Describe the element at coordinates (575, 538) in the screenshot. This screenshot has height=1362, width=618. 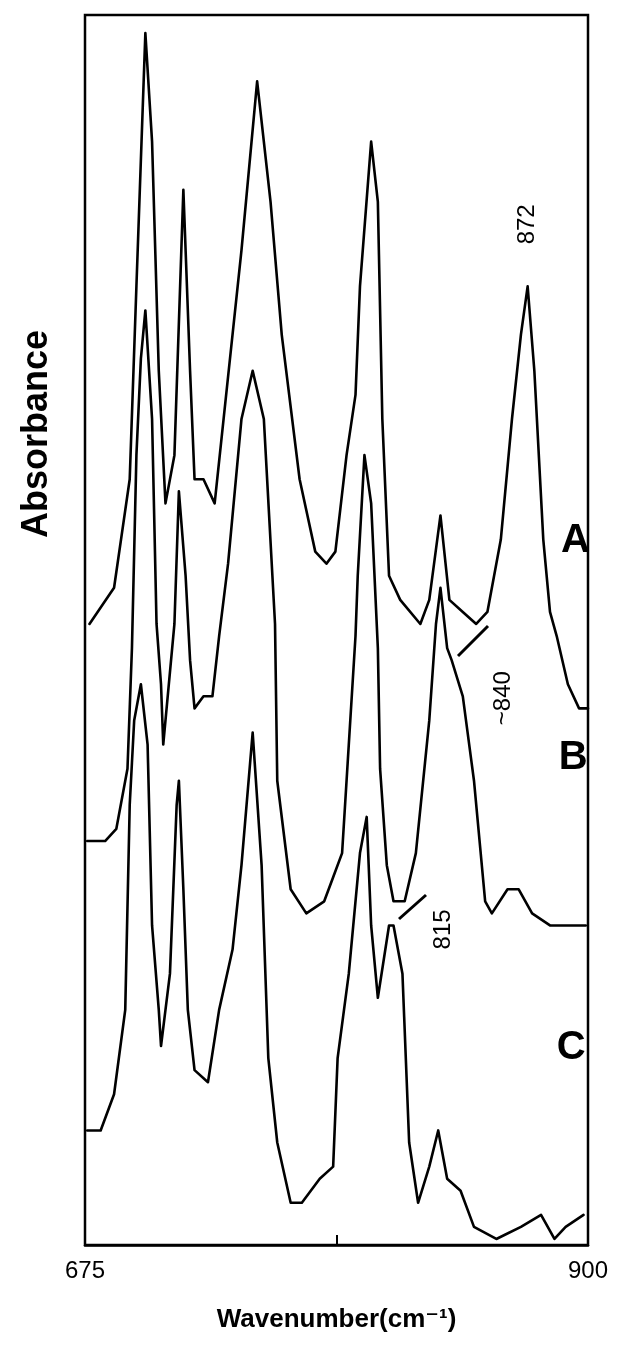
I see `series-label: A` at that location.